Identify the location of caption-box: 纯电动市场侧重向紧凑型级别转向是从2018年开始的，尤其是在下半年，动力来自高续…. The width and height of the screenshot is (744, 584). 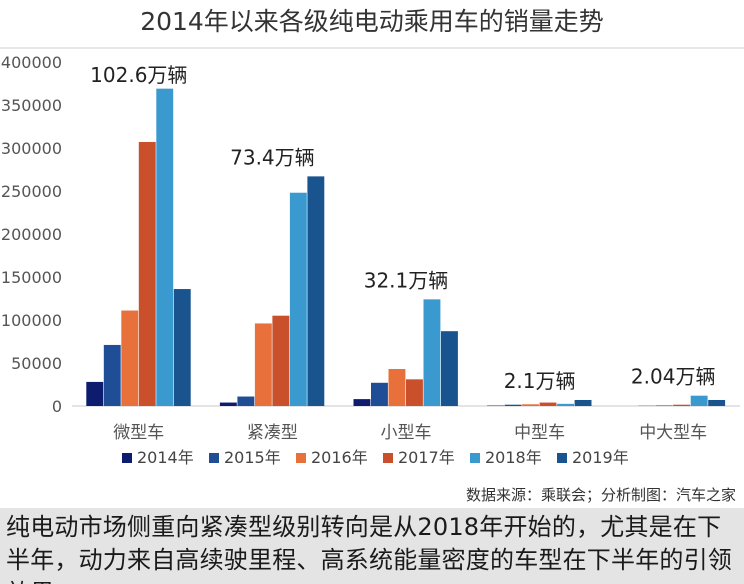
(372, 546).